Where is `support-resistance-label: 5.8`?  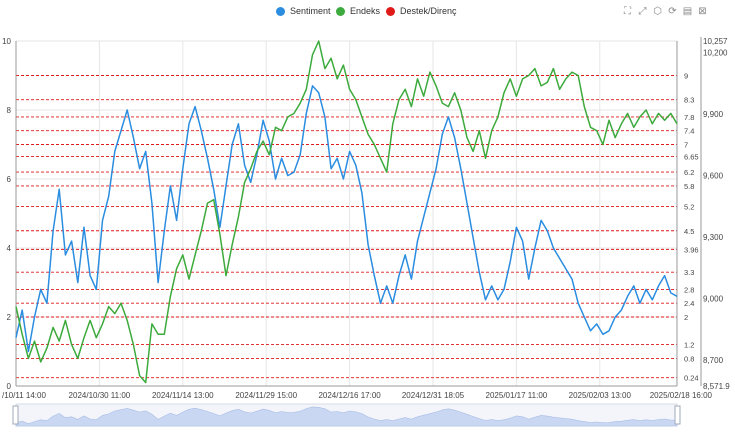 support-resistance-label: 5.8 is located at coordinates (689, 186).